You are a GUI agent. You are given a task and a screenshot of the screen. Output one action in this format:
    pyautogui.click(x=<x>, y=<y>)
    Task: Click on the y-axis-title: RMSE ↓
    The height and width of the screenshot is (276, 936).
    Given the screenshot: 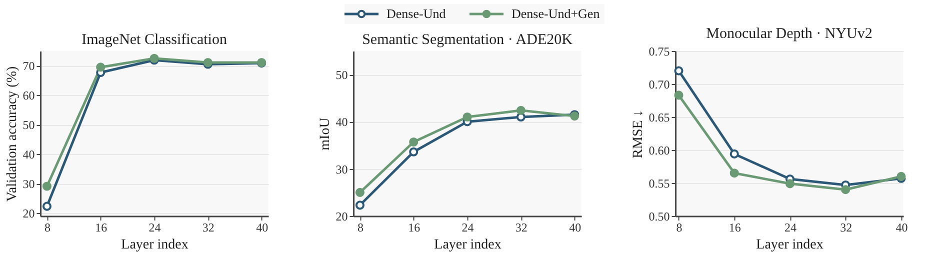 What is the action you would take?
    pyautogui.click(x=638, y=134)
    